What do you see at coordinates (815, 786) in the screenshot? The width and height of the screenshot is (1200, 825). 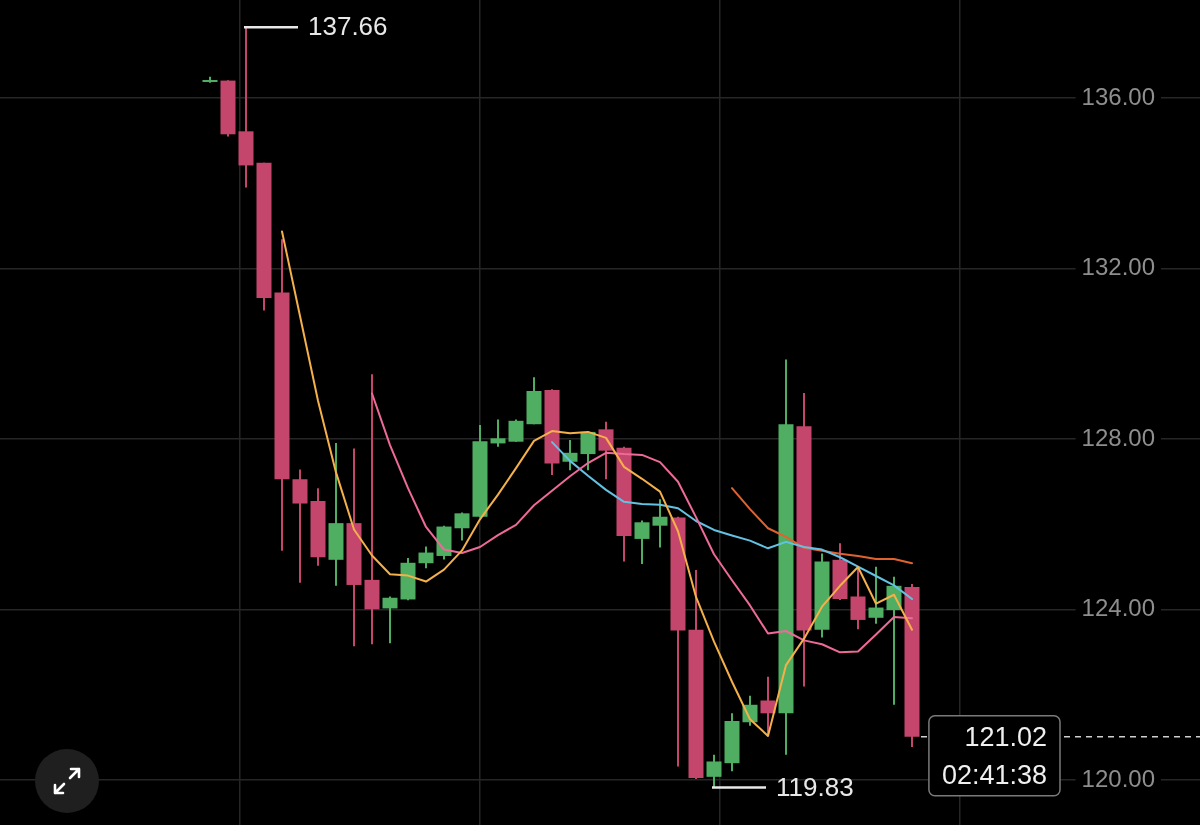 I see `annotation: 119.83` at bounding box center [815, 786].